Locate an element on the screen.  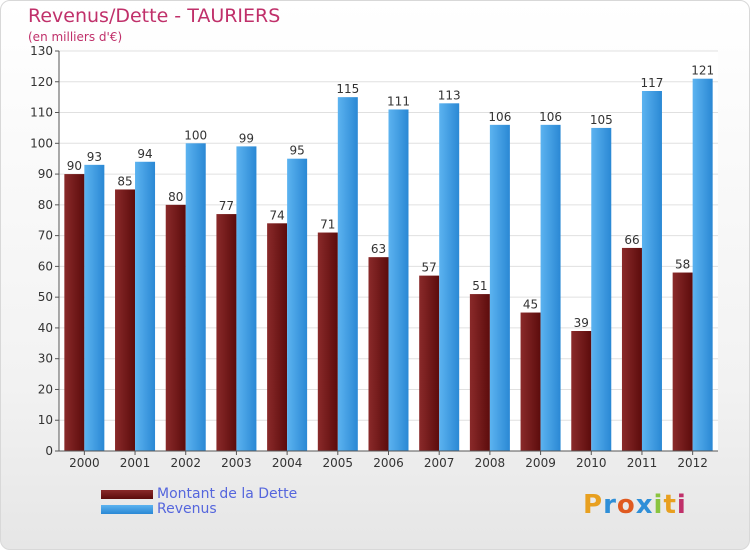
y-tick-label: 10 is located at coordinates (45, 420).